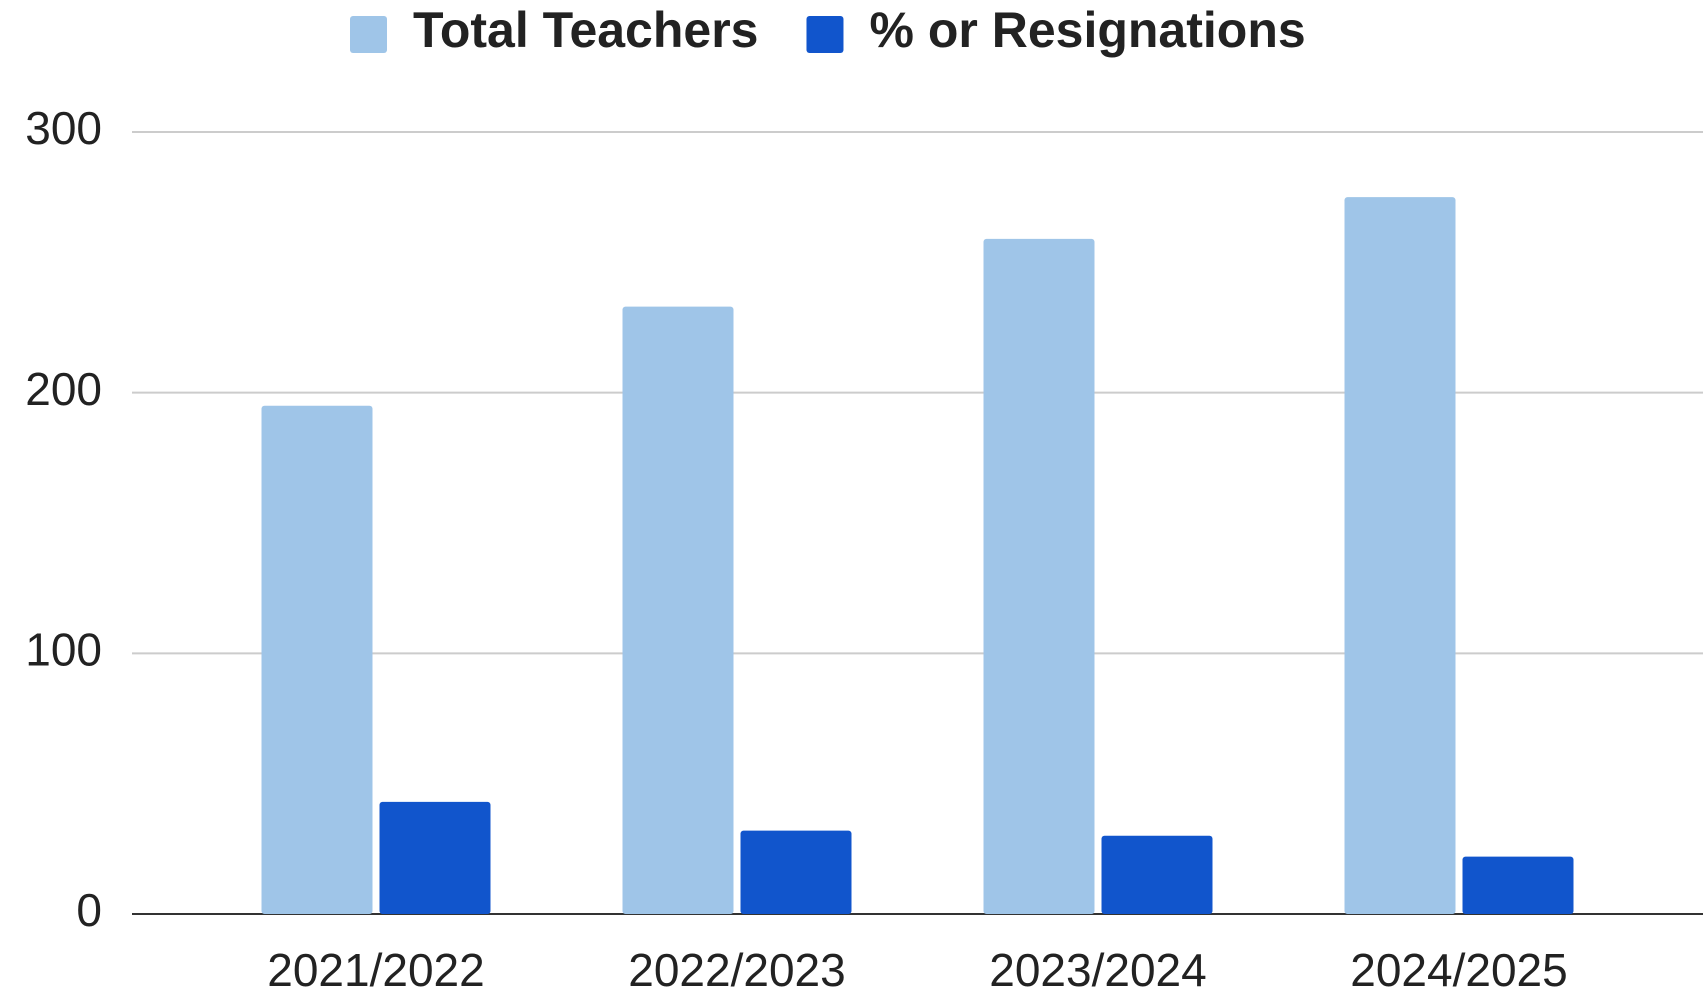 The image size is (1703, 1001). Describe the element at coordinates (89, 910) in the screenshot. I see `y-tick-label: 0` at that location.